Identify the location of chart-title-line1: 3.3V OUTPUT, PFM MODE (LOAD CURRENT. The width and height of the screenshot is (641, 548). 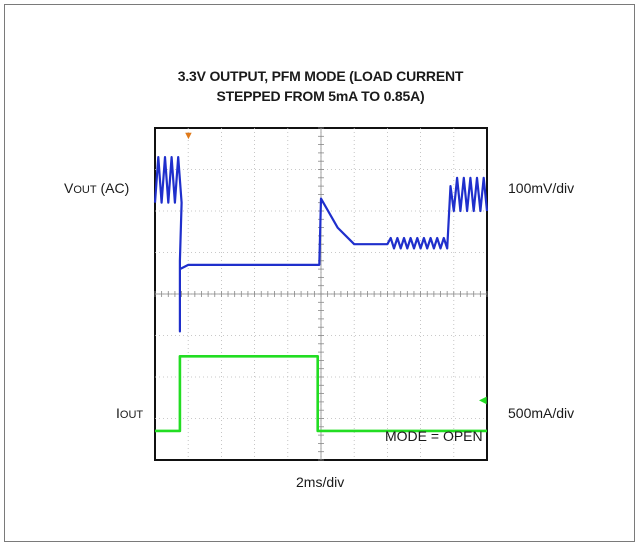
(320, 76).